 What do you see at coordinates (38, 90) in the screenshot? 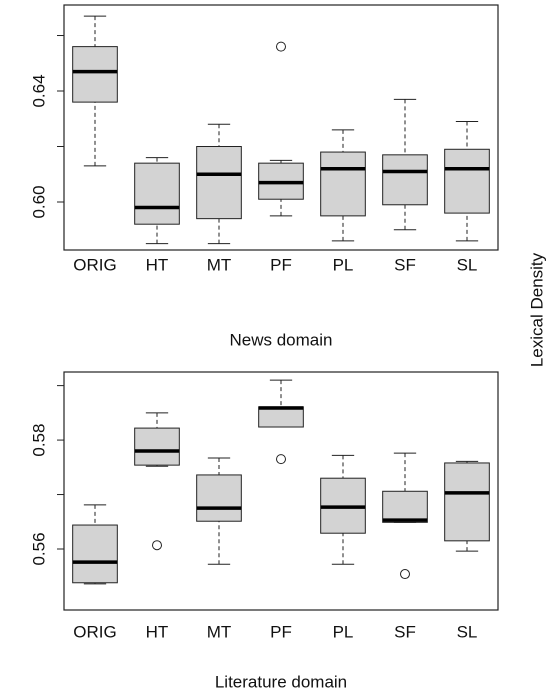
I see `y-tick-label: 0.64` at bounding box center [38, 90].